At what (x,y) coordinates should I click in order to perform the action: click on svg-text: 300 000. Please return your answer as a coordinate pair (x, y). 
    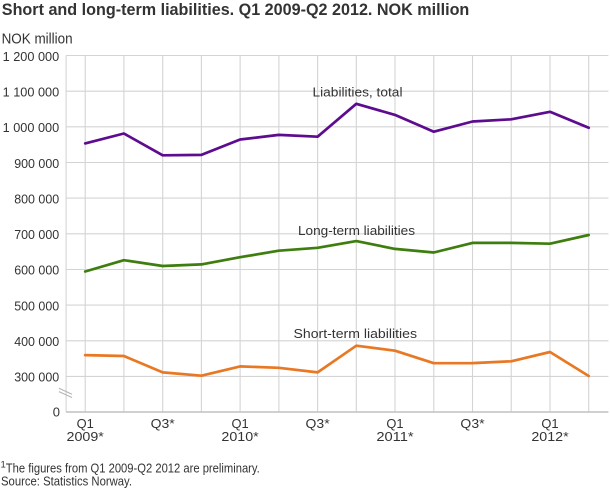
    Looking at the image, I should click on (36, 377).